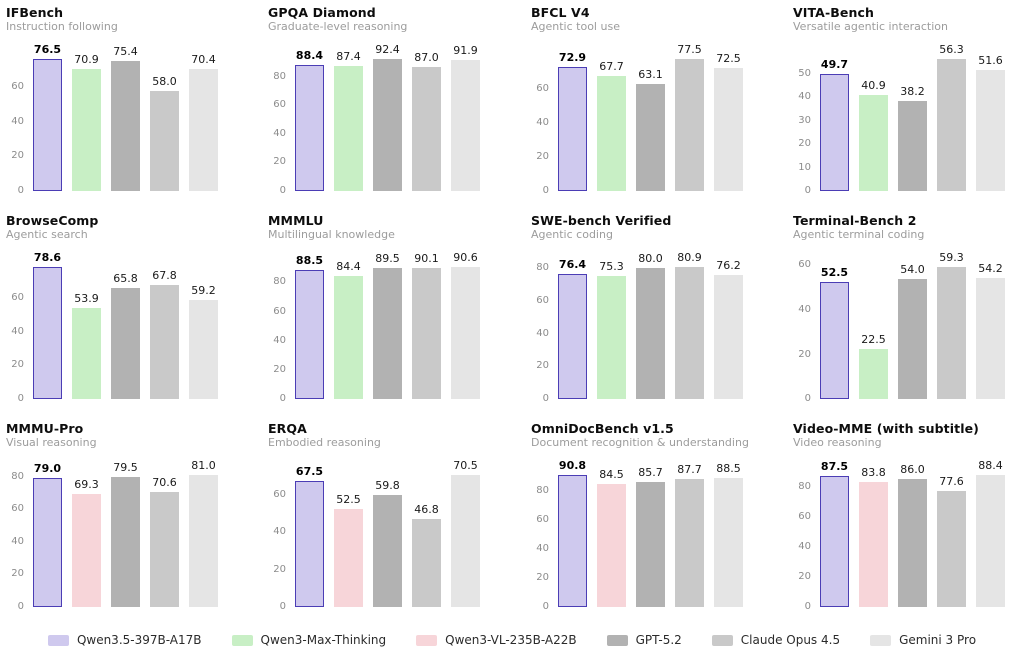  I want to click on bar-value-label: 84.5, so click(611, 475).